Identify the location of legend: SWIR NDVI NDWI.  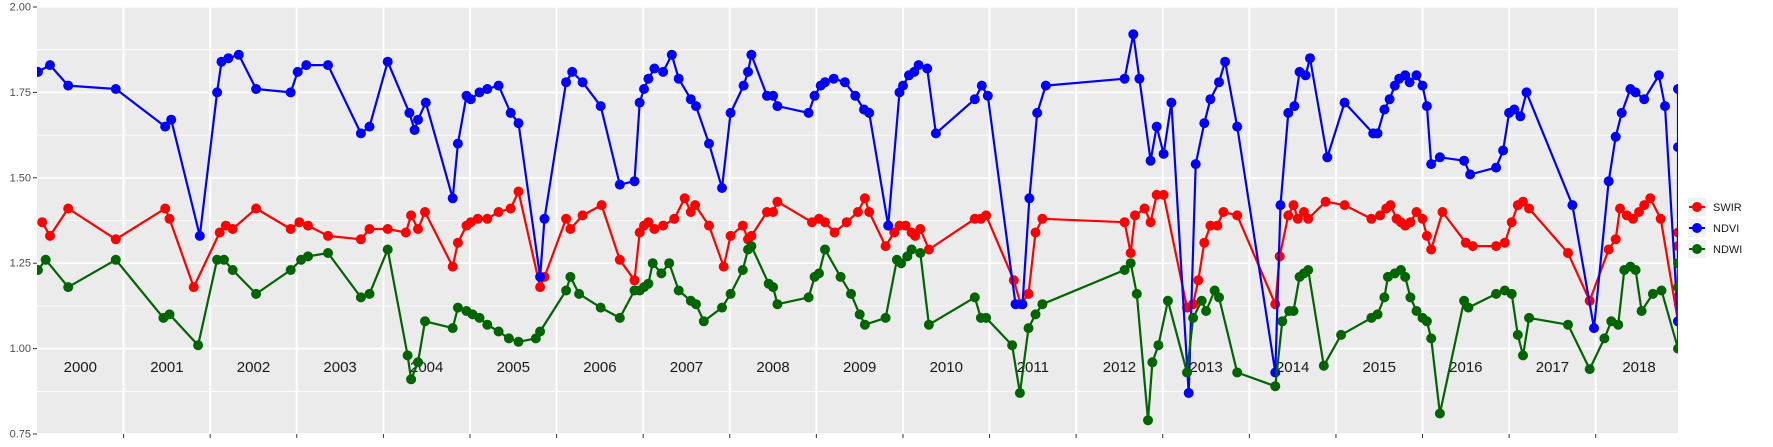
(1715, 228).